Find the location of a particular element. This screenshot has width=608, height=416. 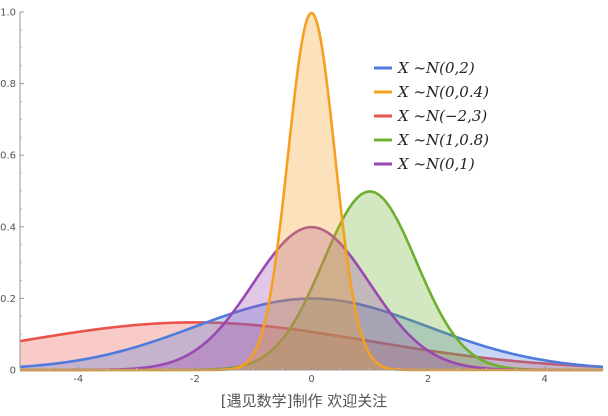

chart-caption: [遇见数学]制作 欢迎关注 is located at coordinates (304, 401).